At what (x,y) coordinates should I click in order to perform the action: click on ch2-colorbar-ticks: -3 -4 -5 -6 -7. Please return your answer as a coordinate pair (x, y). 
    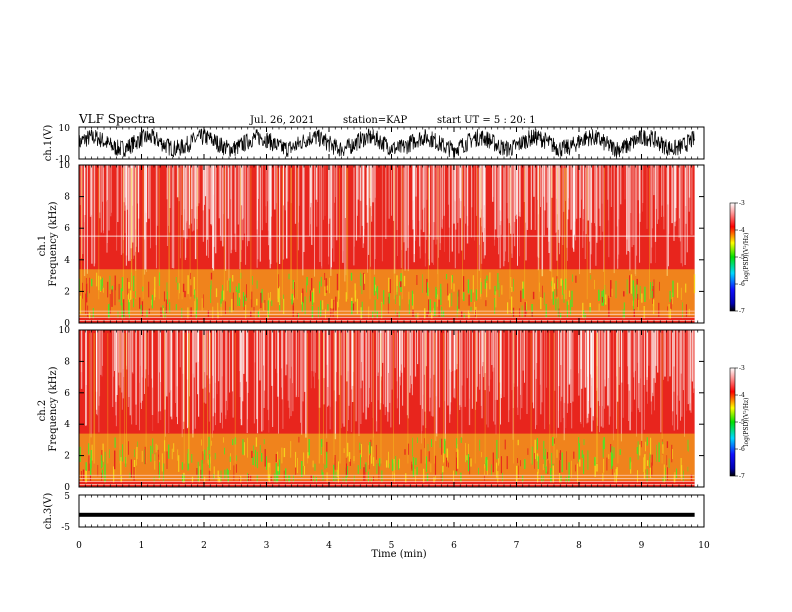
    Looking at the image, I should click on (740, 422).